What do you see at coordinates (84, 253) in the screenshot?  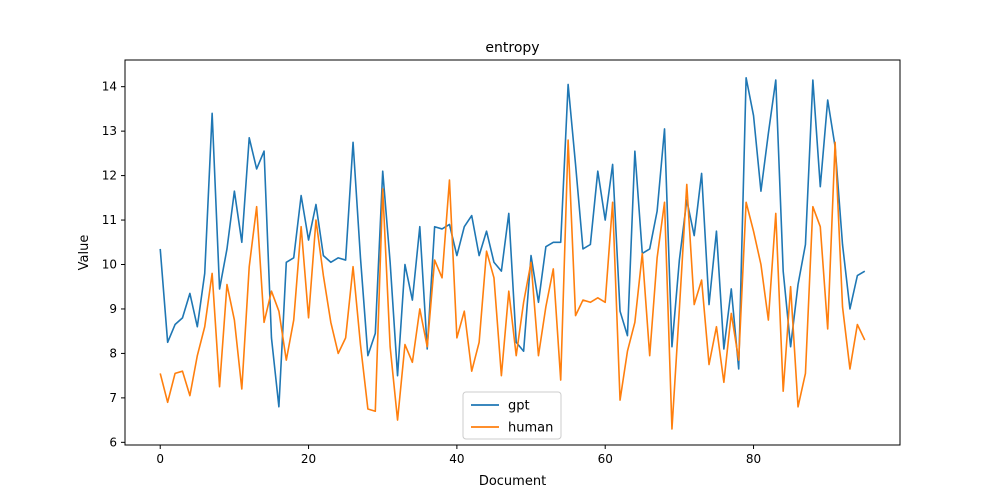 I see `y-axis-label: Value` at bounding box center [84, 253].